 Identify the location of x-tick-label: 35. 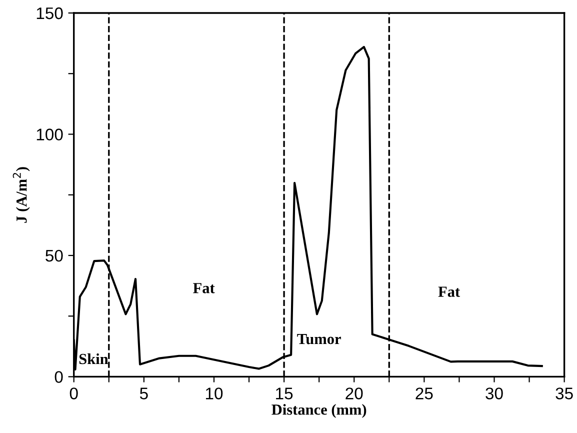
(564, 394).